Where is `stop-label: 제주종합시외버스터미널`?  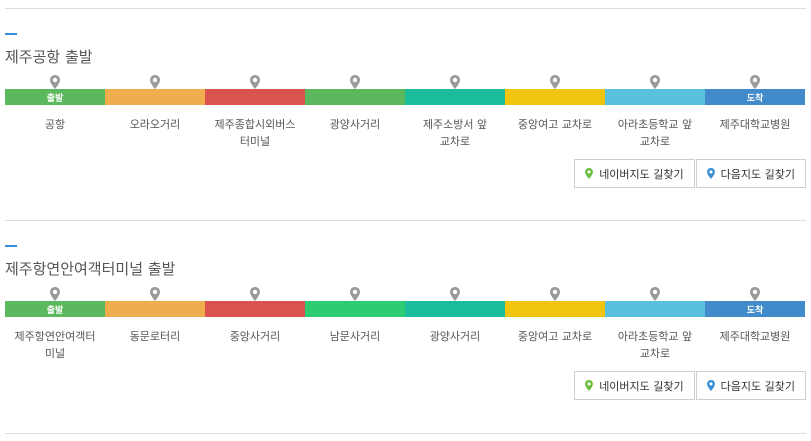 stop-label: 제주종합시외버스터미널 is located at coordinates (255, 133).